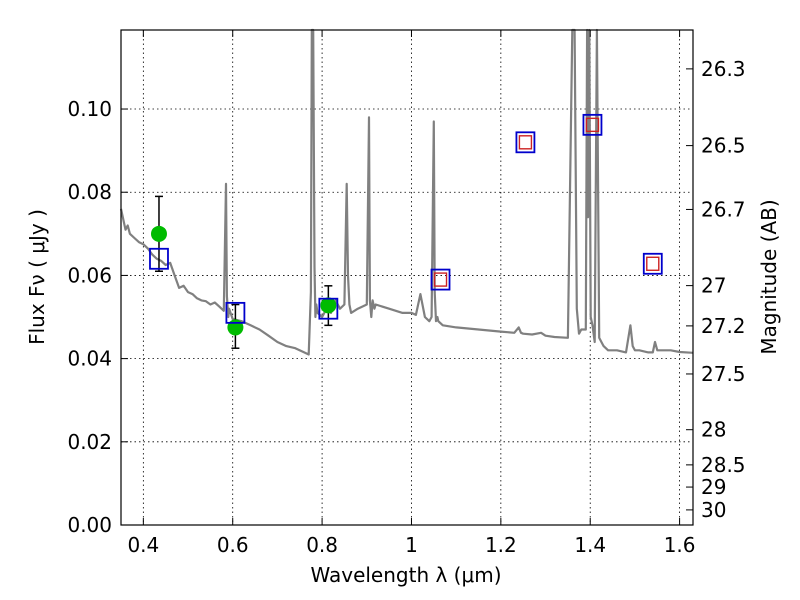  Describe the element at coordinates (233, 545) in the screenshot. I see `x-tick-label: 0.6` at that location.